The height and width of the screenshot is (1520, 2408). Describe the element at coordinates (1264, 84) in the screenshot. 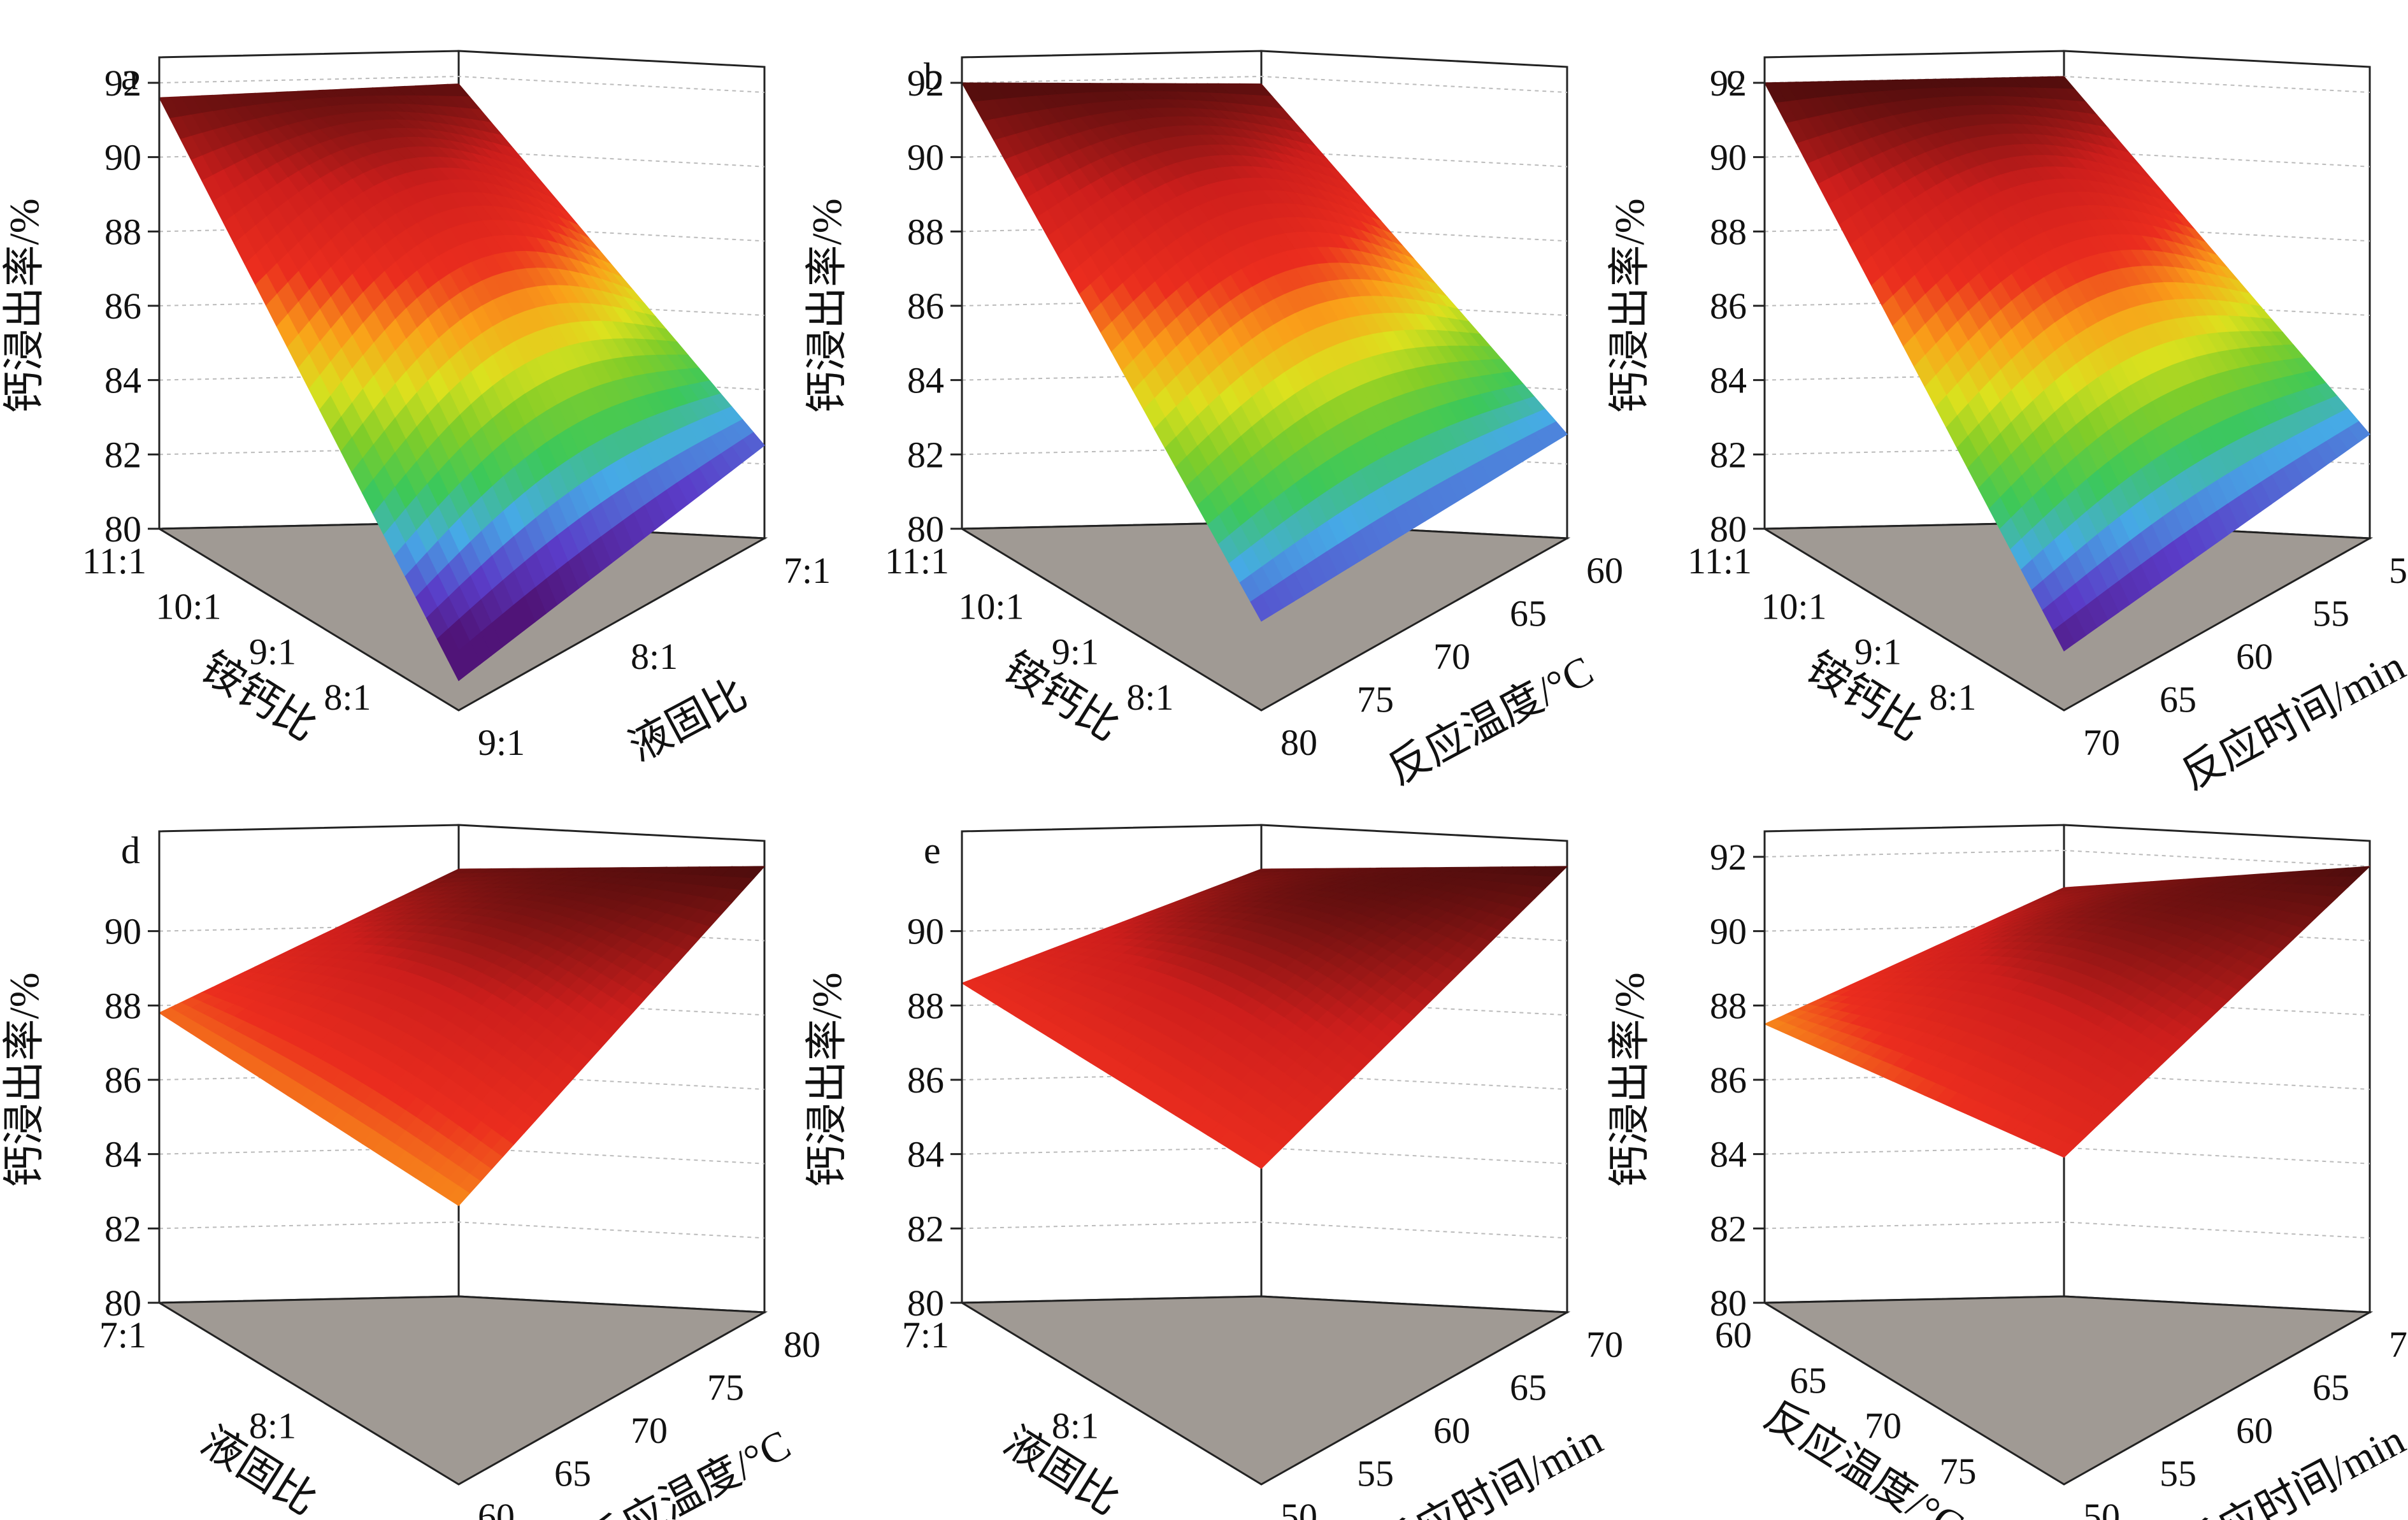

I see `wall-gridline` at that location.